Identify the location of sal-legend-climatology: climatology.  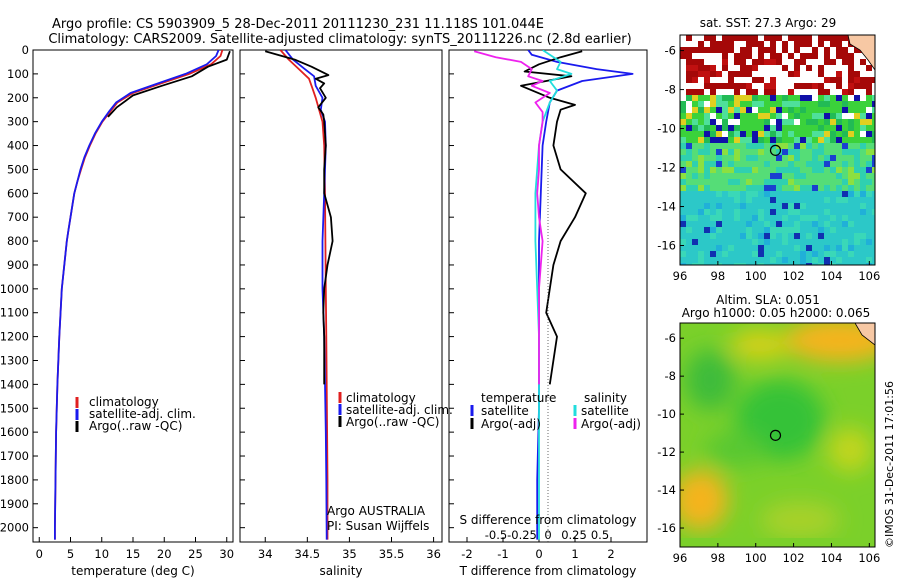
(381, 398).